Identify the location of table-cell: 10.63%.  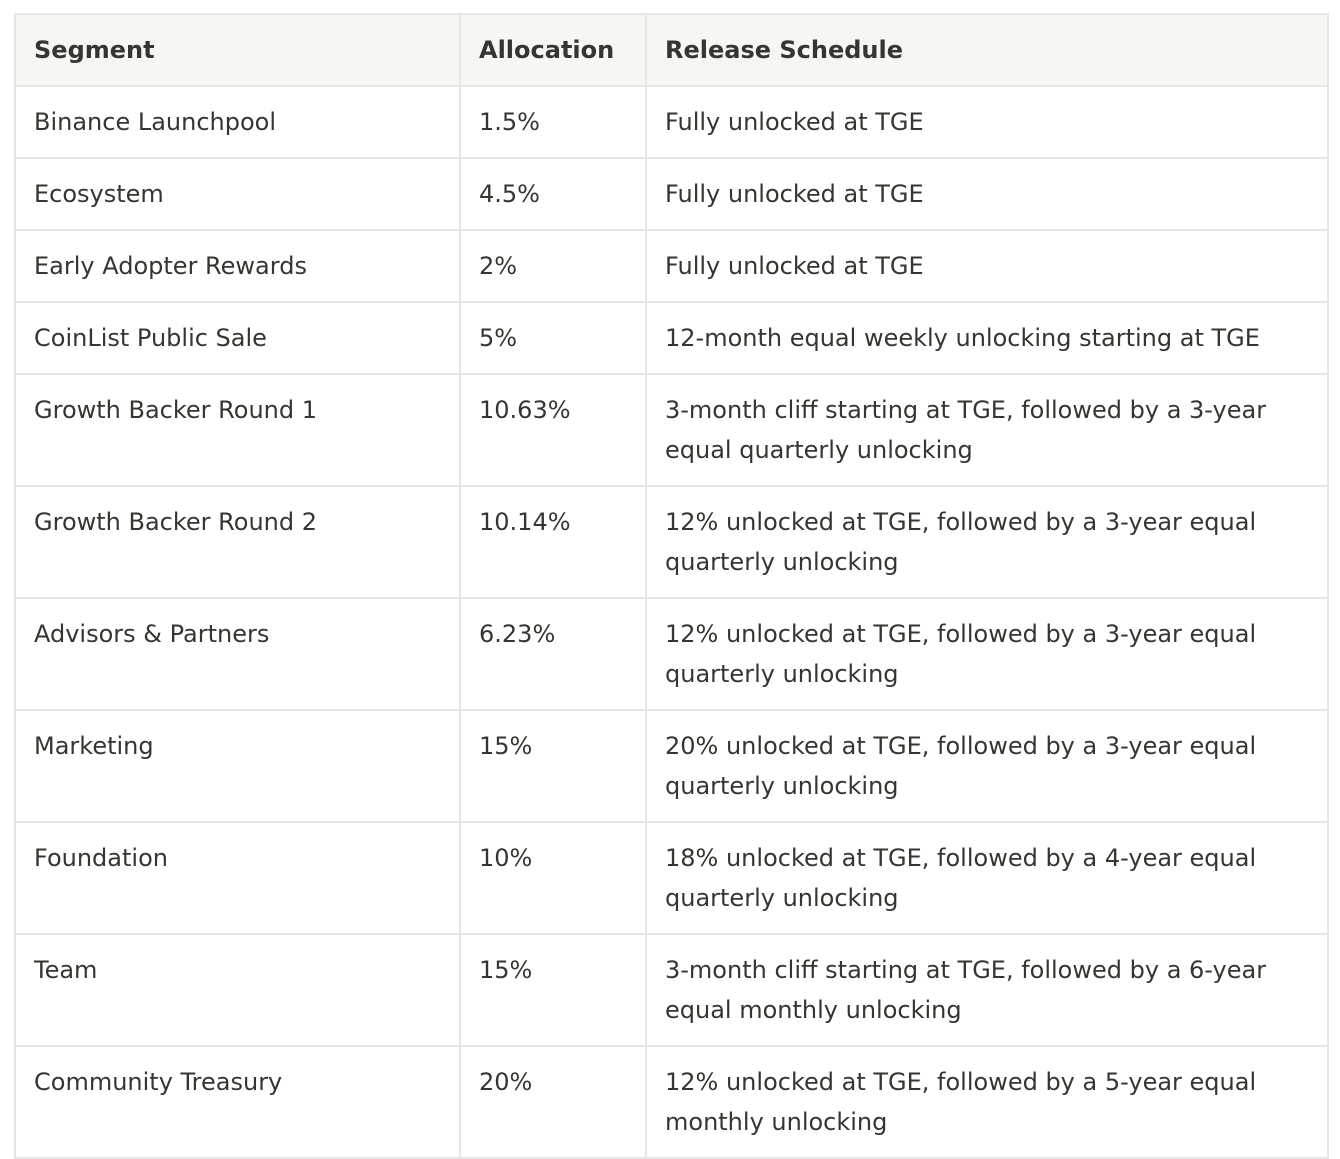
(553, 430).